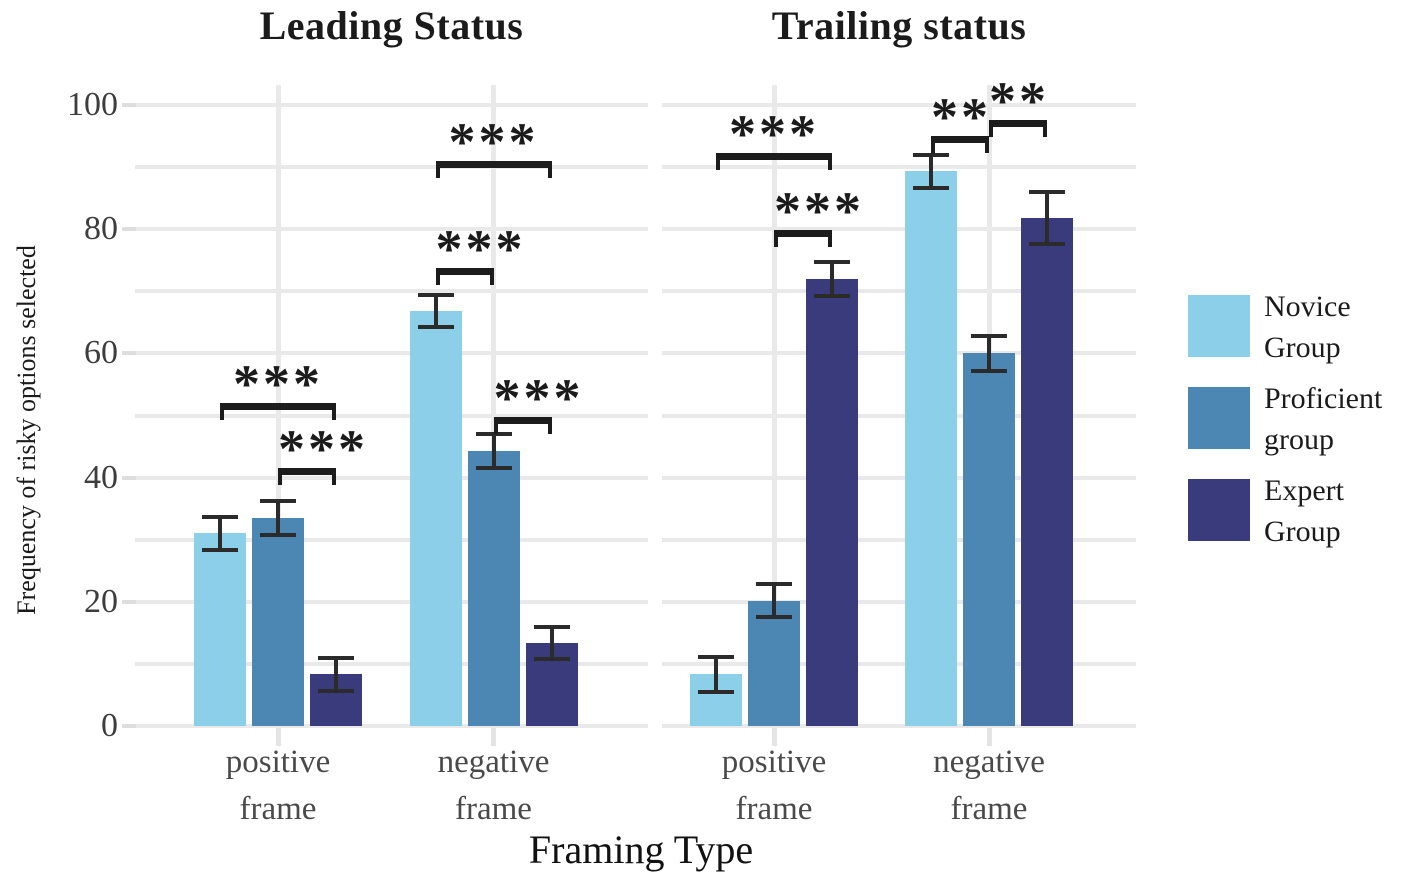 The height and width of the screenshot is (895, 1418). Describe the element at coordinates (899, 25) in the screenshot. I see `panel-title: Trailing status` at that location.